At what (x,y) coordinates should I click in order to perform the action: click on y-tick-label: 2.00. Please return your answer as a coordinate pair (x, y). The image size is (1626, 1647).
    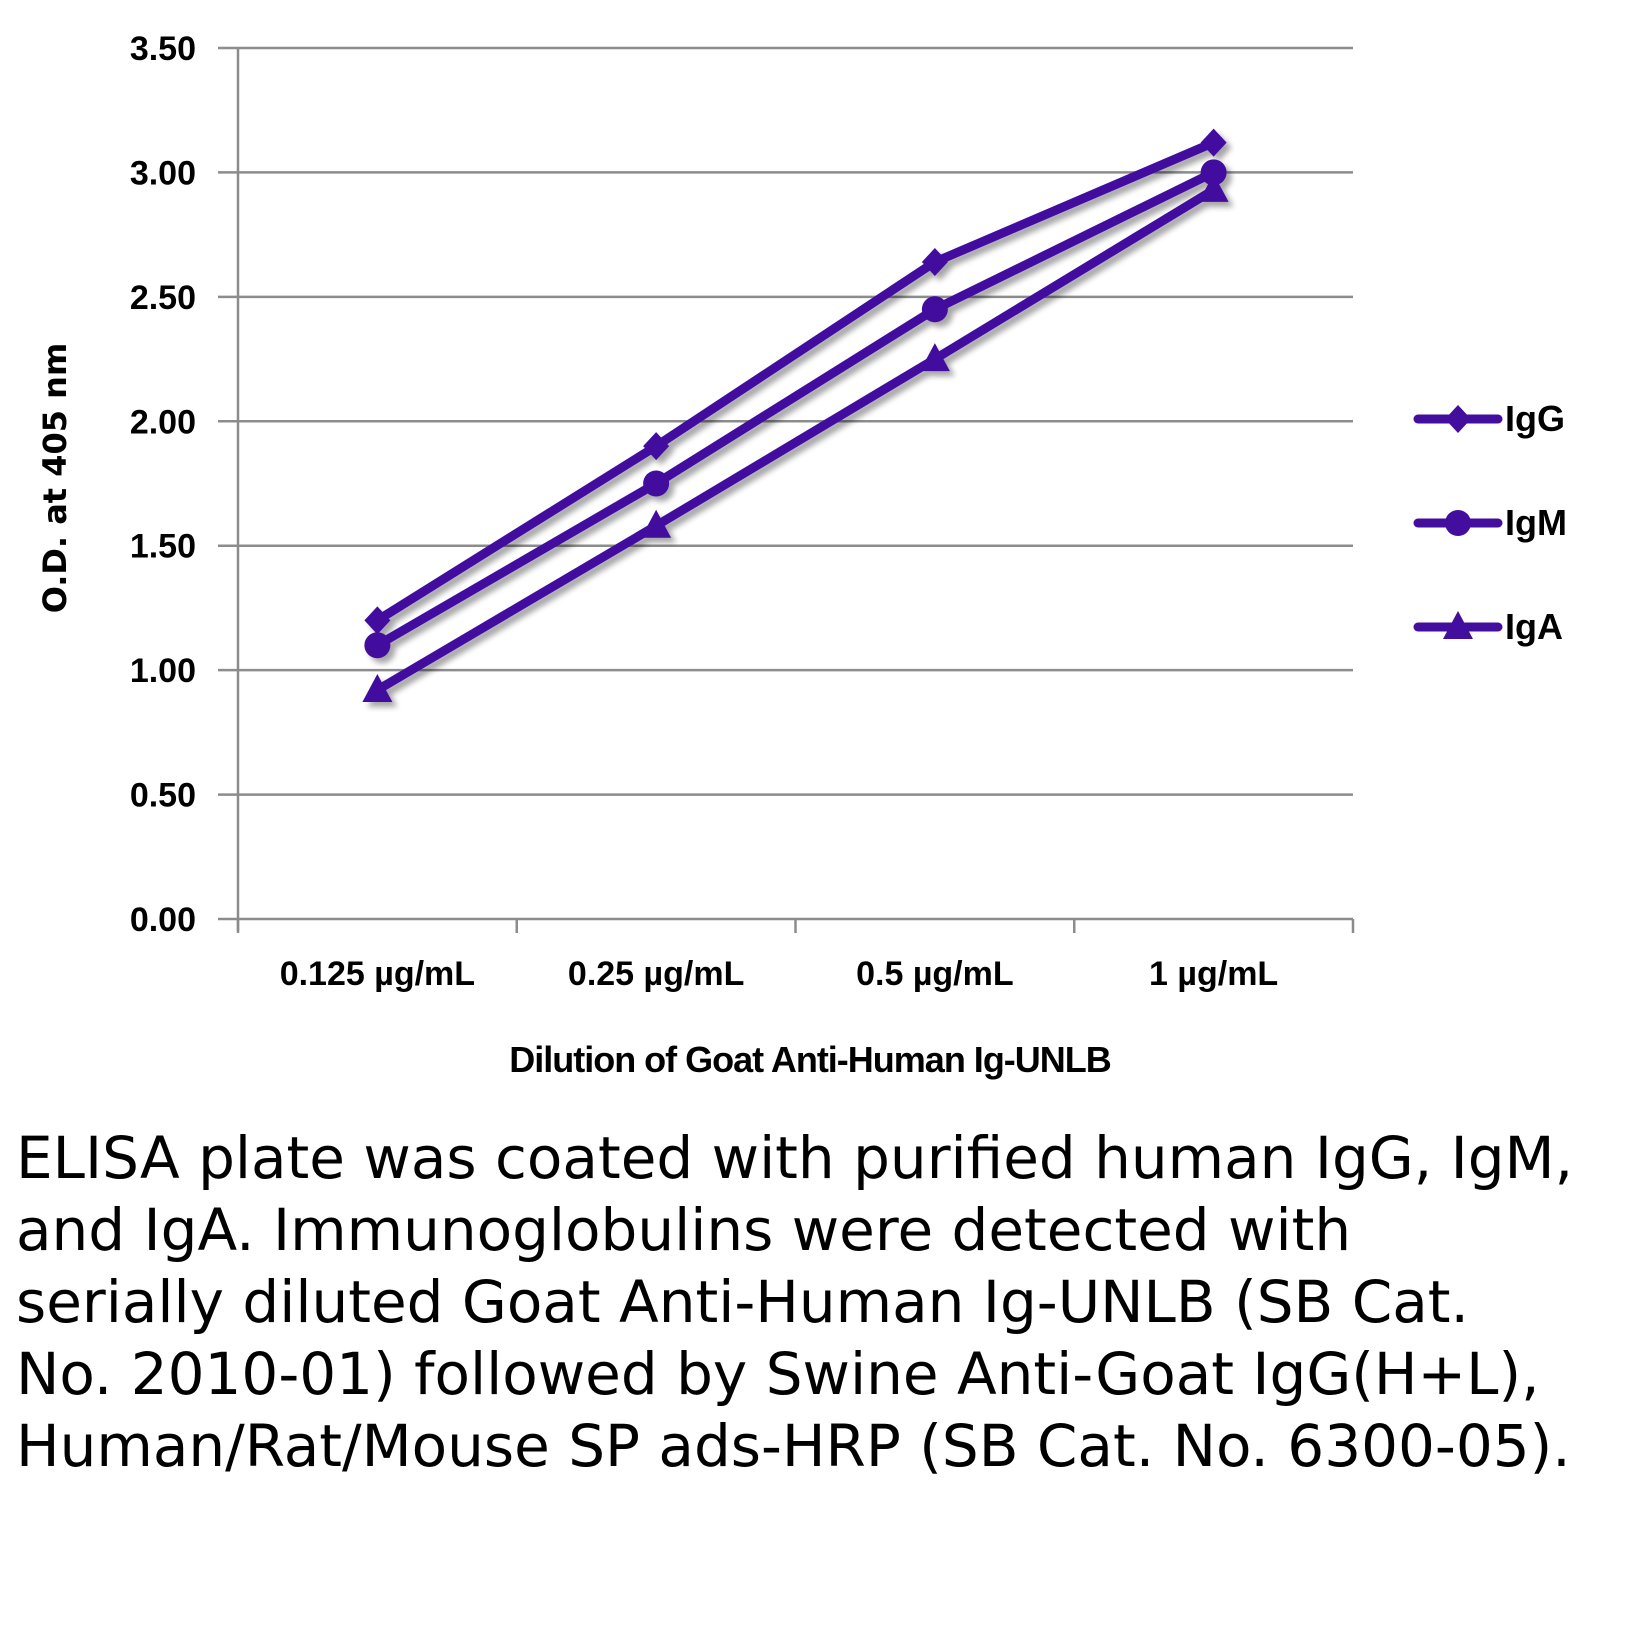
    Looking at the image, I should click on (163, 422).